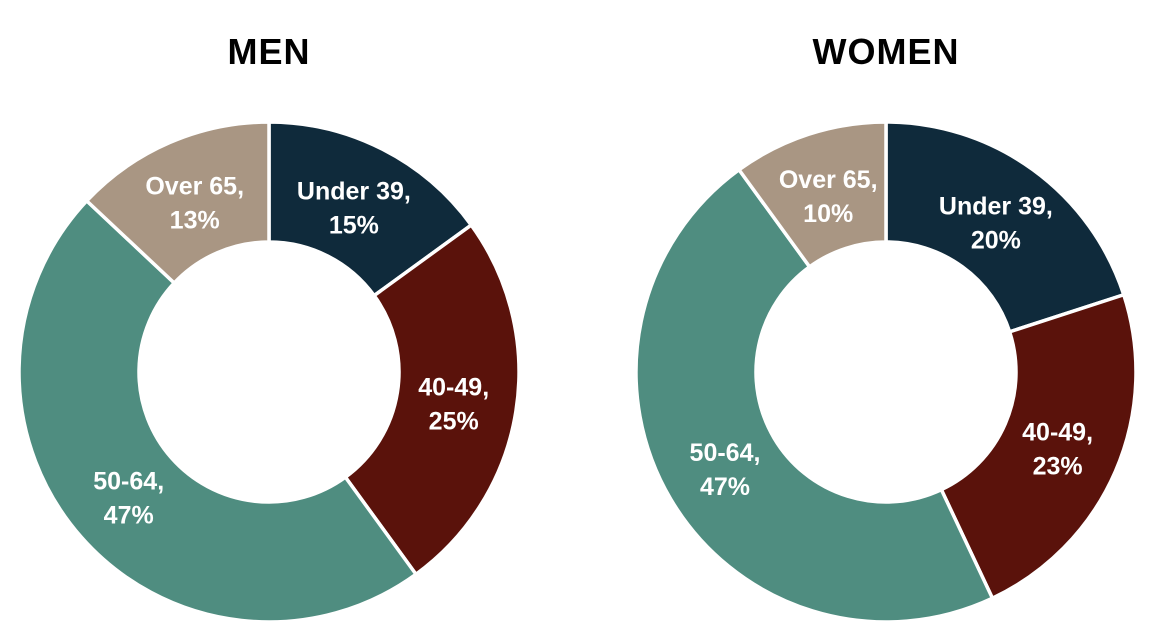  What do you see at coordinates (996, 224) in the screenshot?
I see `slice-label-women-under-39: Under 39, 20%` at bounding box center [996, 224].